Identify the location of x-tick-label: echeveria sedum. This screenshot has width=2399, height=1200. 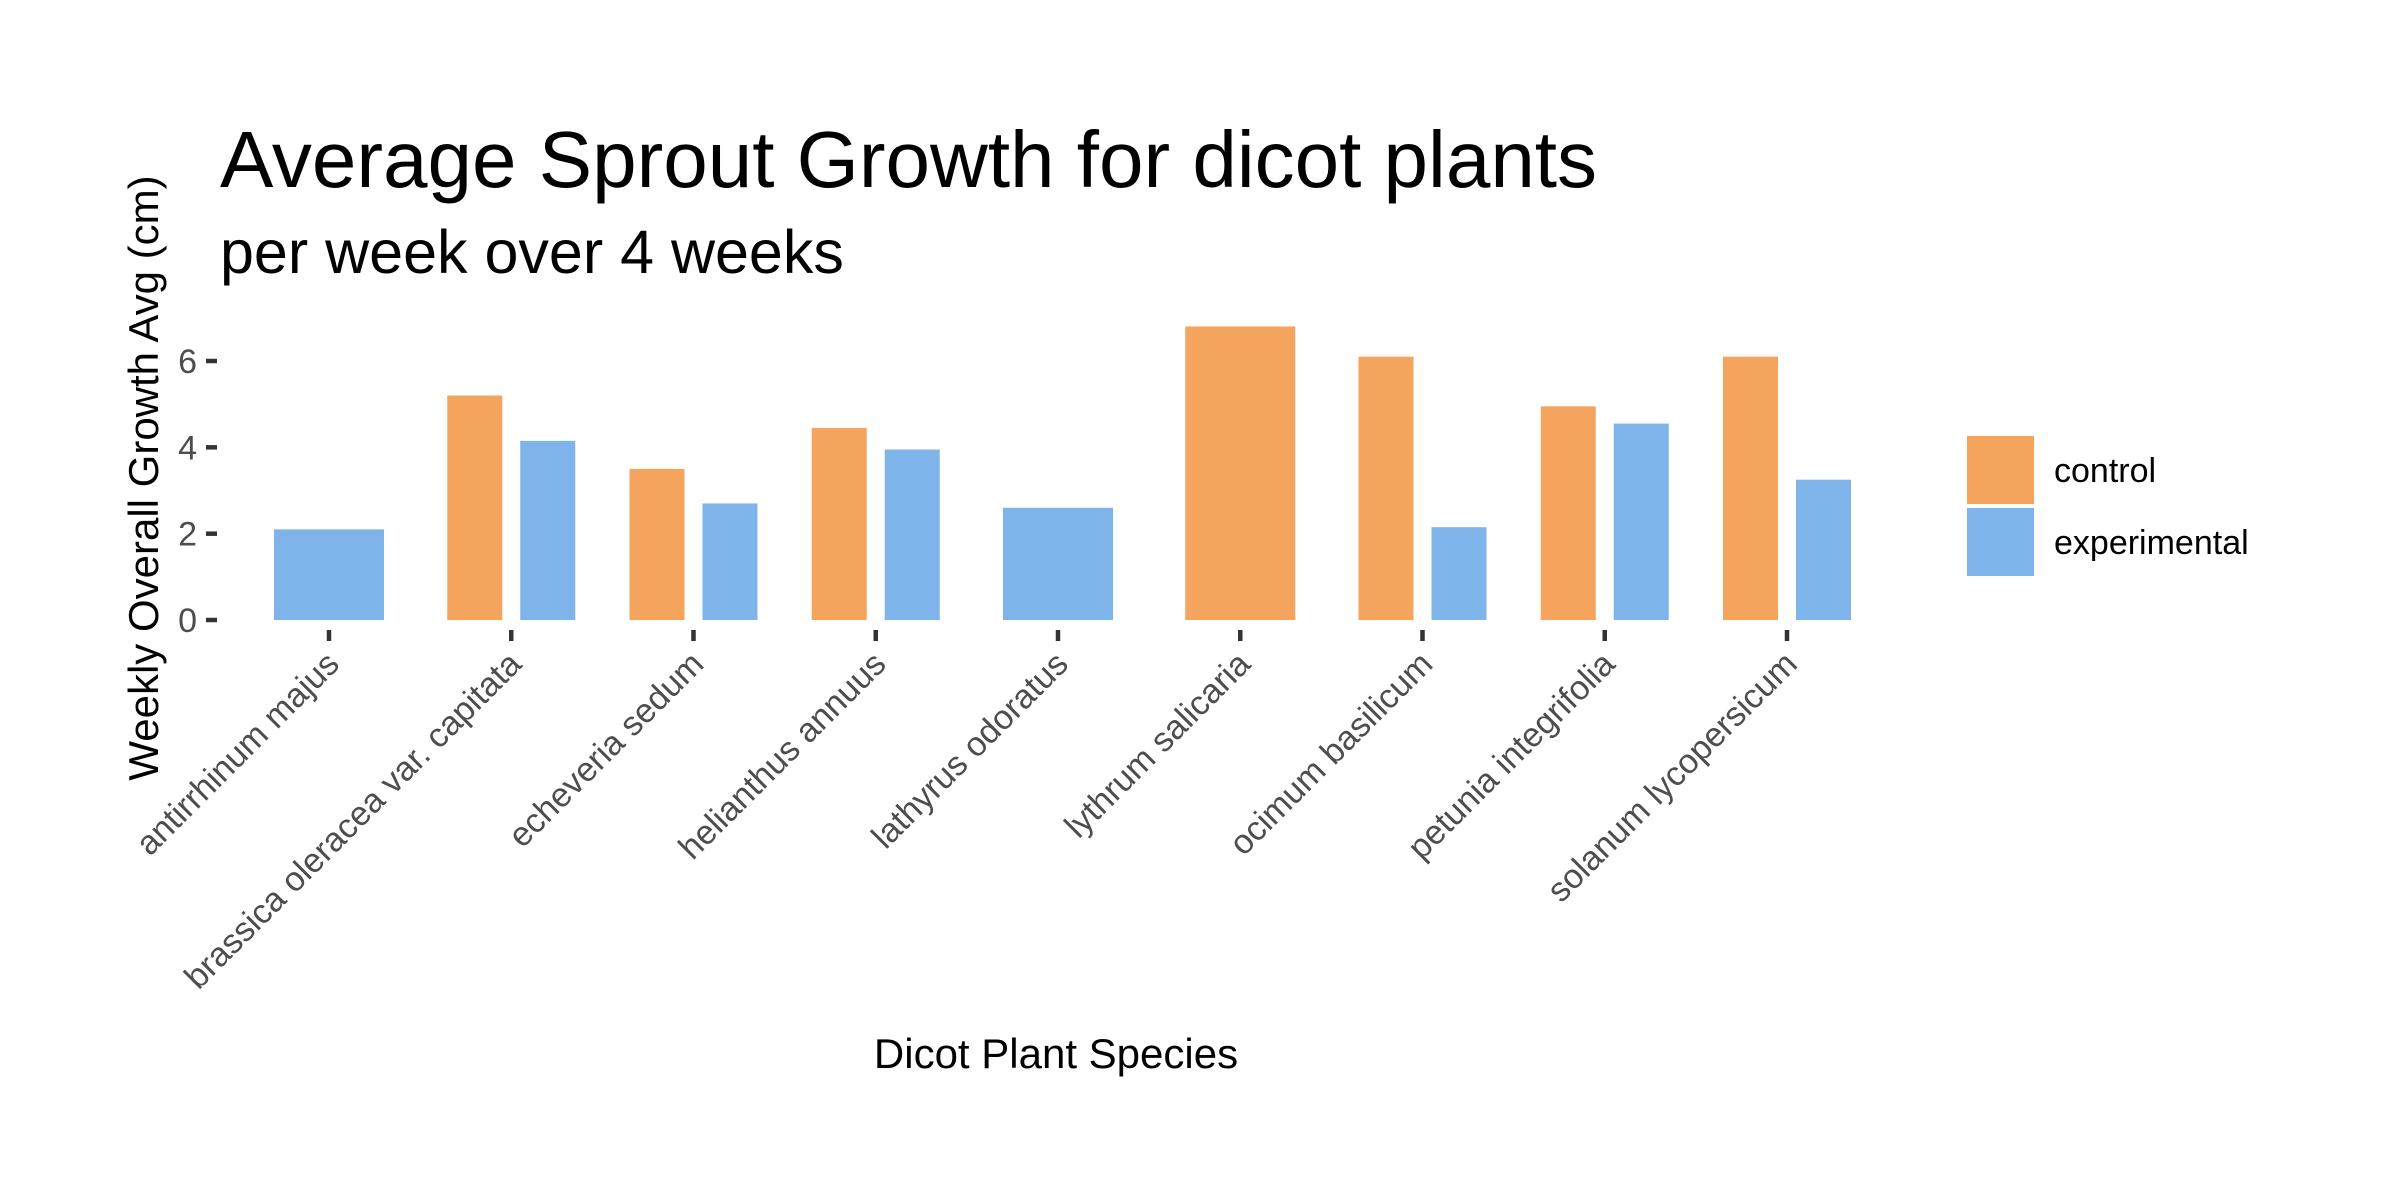
(606, 750).